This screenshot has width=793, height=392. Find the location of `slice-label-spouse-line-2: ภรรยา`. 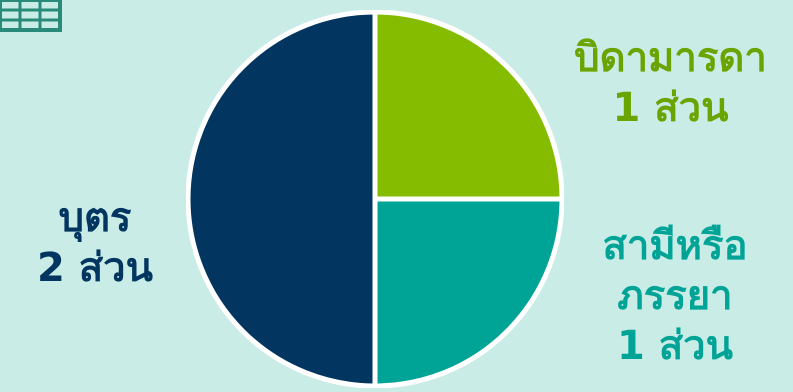

slice-label-spouse-line-2: ภรรยา is located at coordinates (675, 296).